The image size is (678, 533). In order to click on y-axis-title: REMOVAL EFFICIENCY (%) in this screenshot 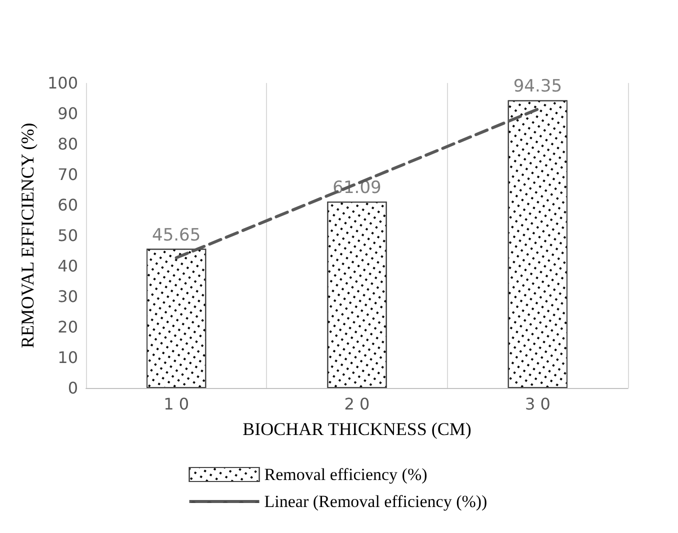, I will do `click(28, 235)`.